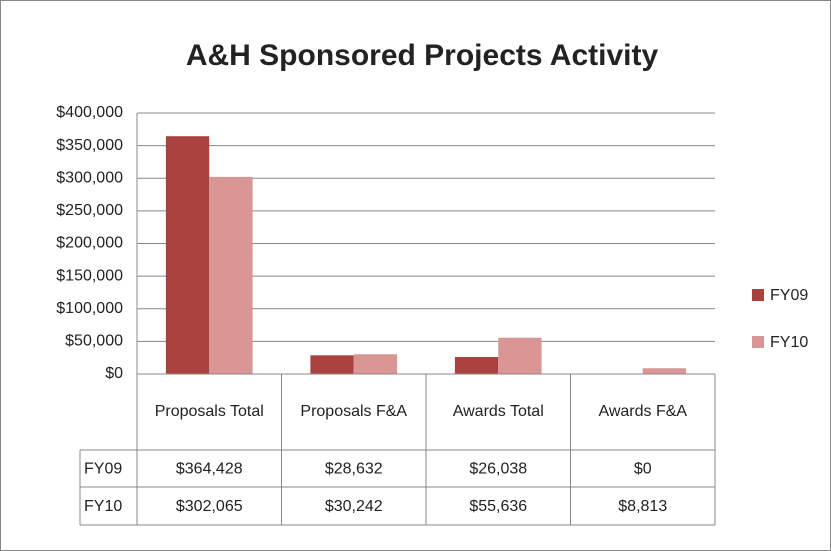 The image size is (831, 551). I want to click on table-cell: $0, so click(643, 469).